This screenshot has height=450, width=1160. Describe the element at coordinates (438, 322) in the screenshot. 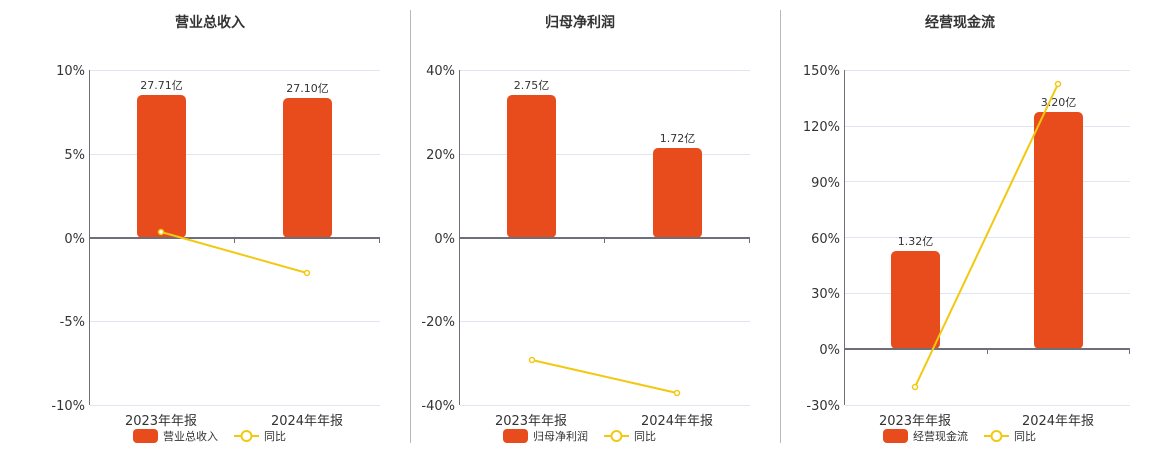

I see `svg-text: -20%` at that location.